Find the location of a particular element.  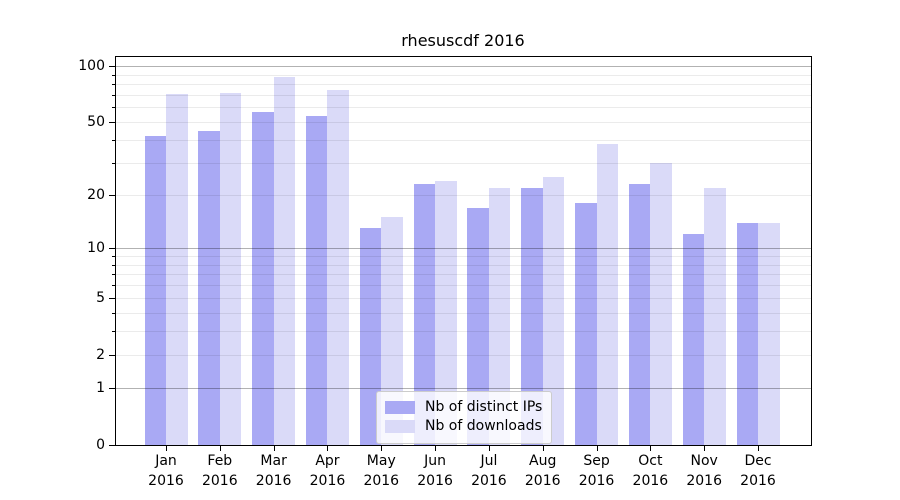

x-tick-label: Jun 2016 is located at coordinates (435, 471).